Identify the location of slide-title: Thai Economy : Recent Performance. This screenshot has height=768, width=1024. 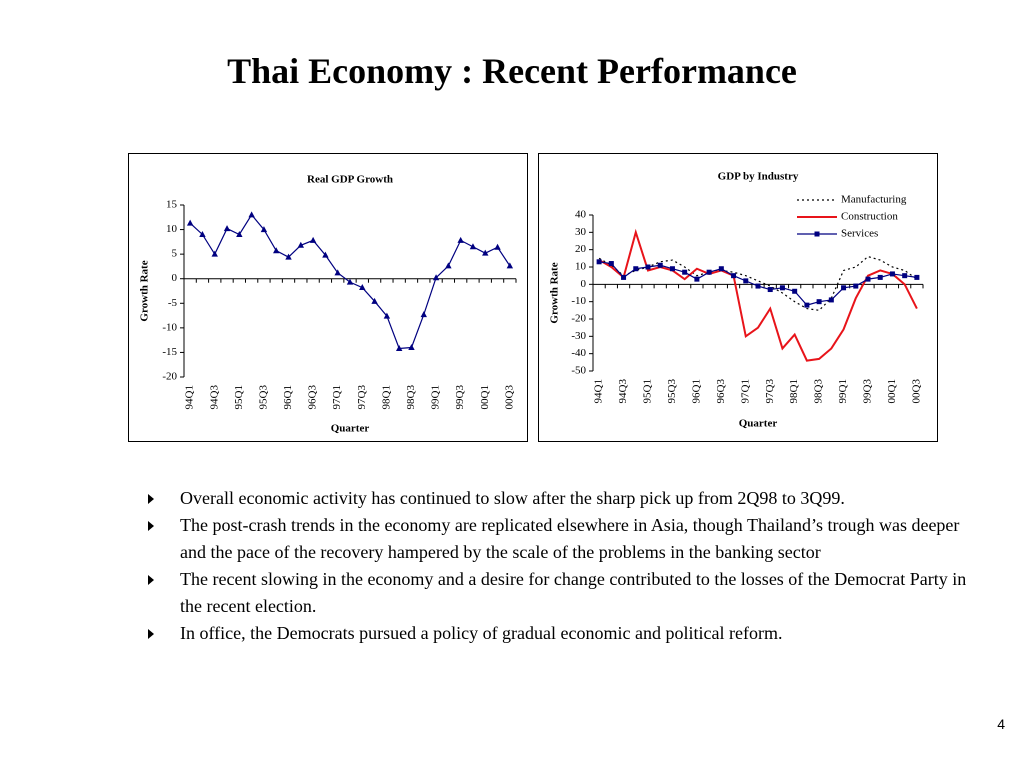
(512, 71).